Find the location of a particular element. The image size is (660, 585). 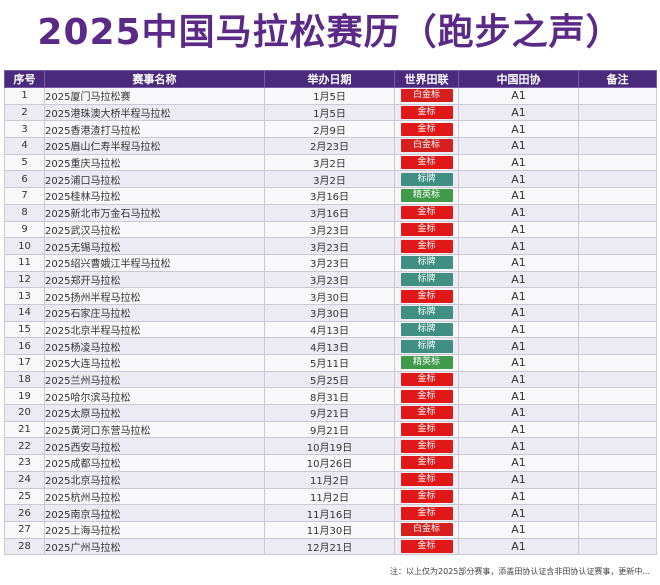

event-date: 3月30日 is located at coordinates (329, 296).